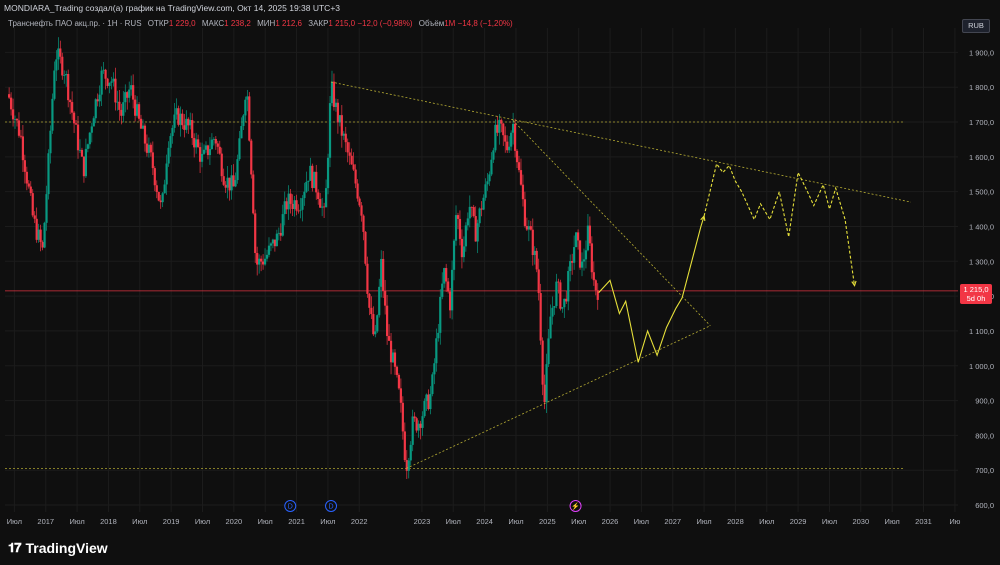  I want to click on x-tick-label: 2019, so click(171, 521).